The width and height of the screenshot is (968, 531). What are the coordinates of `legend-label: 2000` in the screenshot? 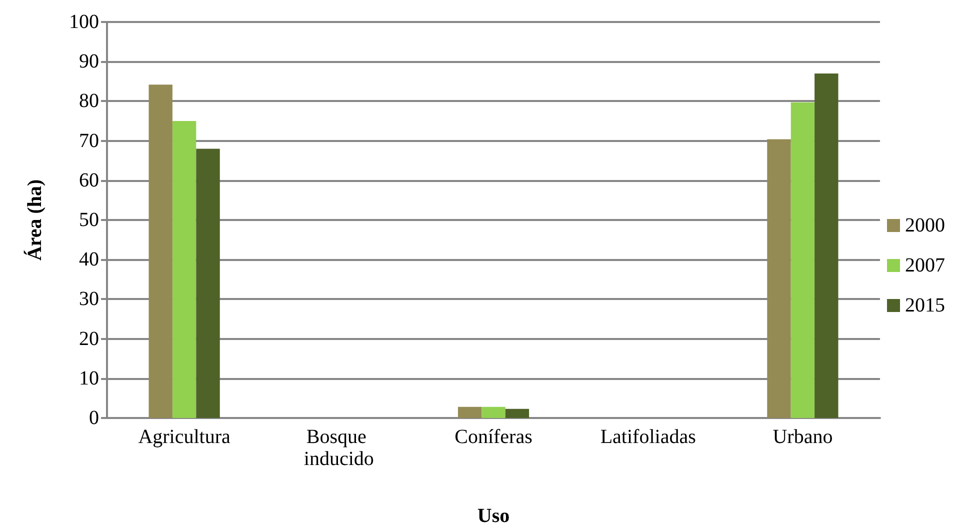 It's located at (925, 225).